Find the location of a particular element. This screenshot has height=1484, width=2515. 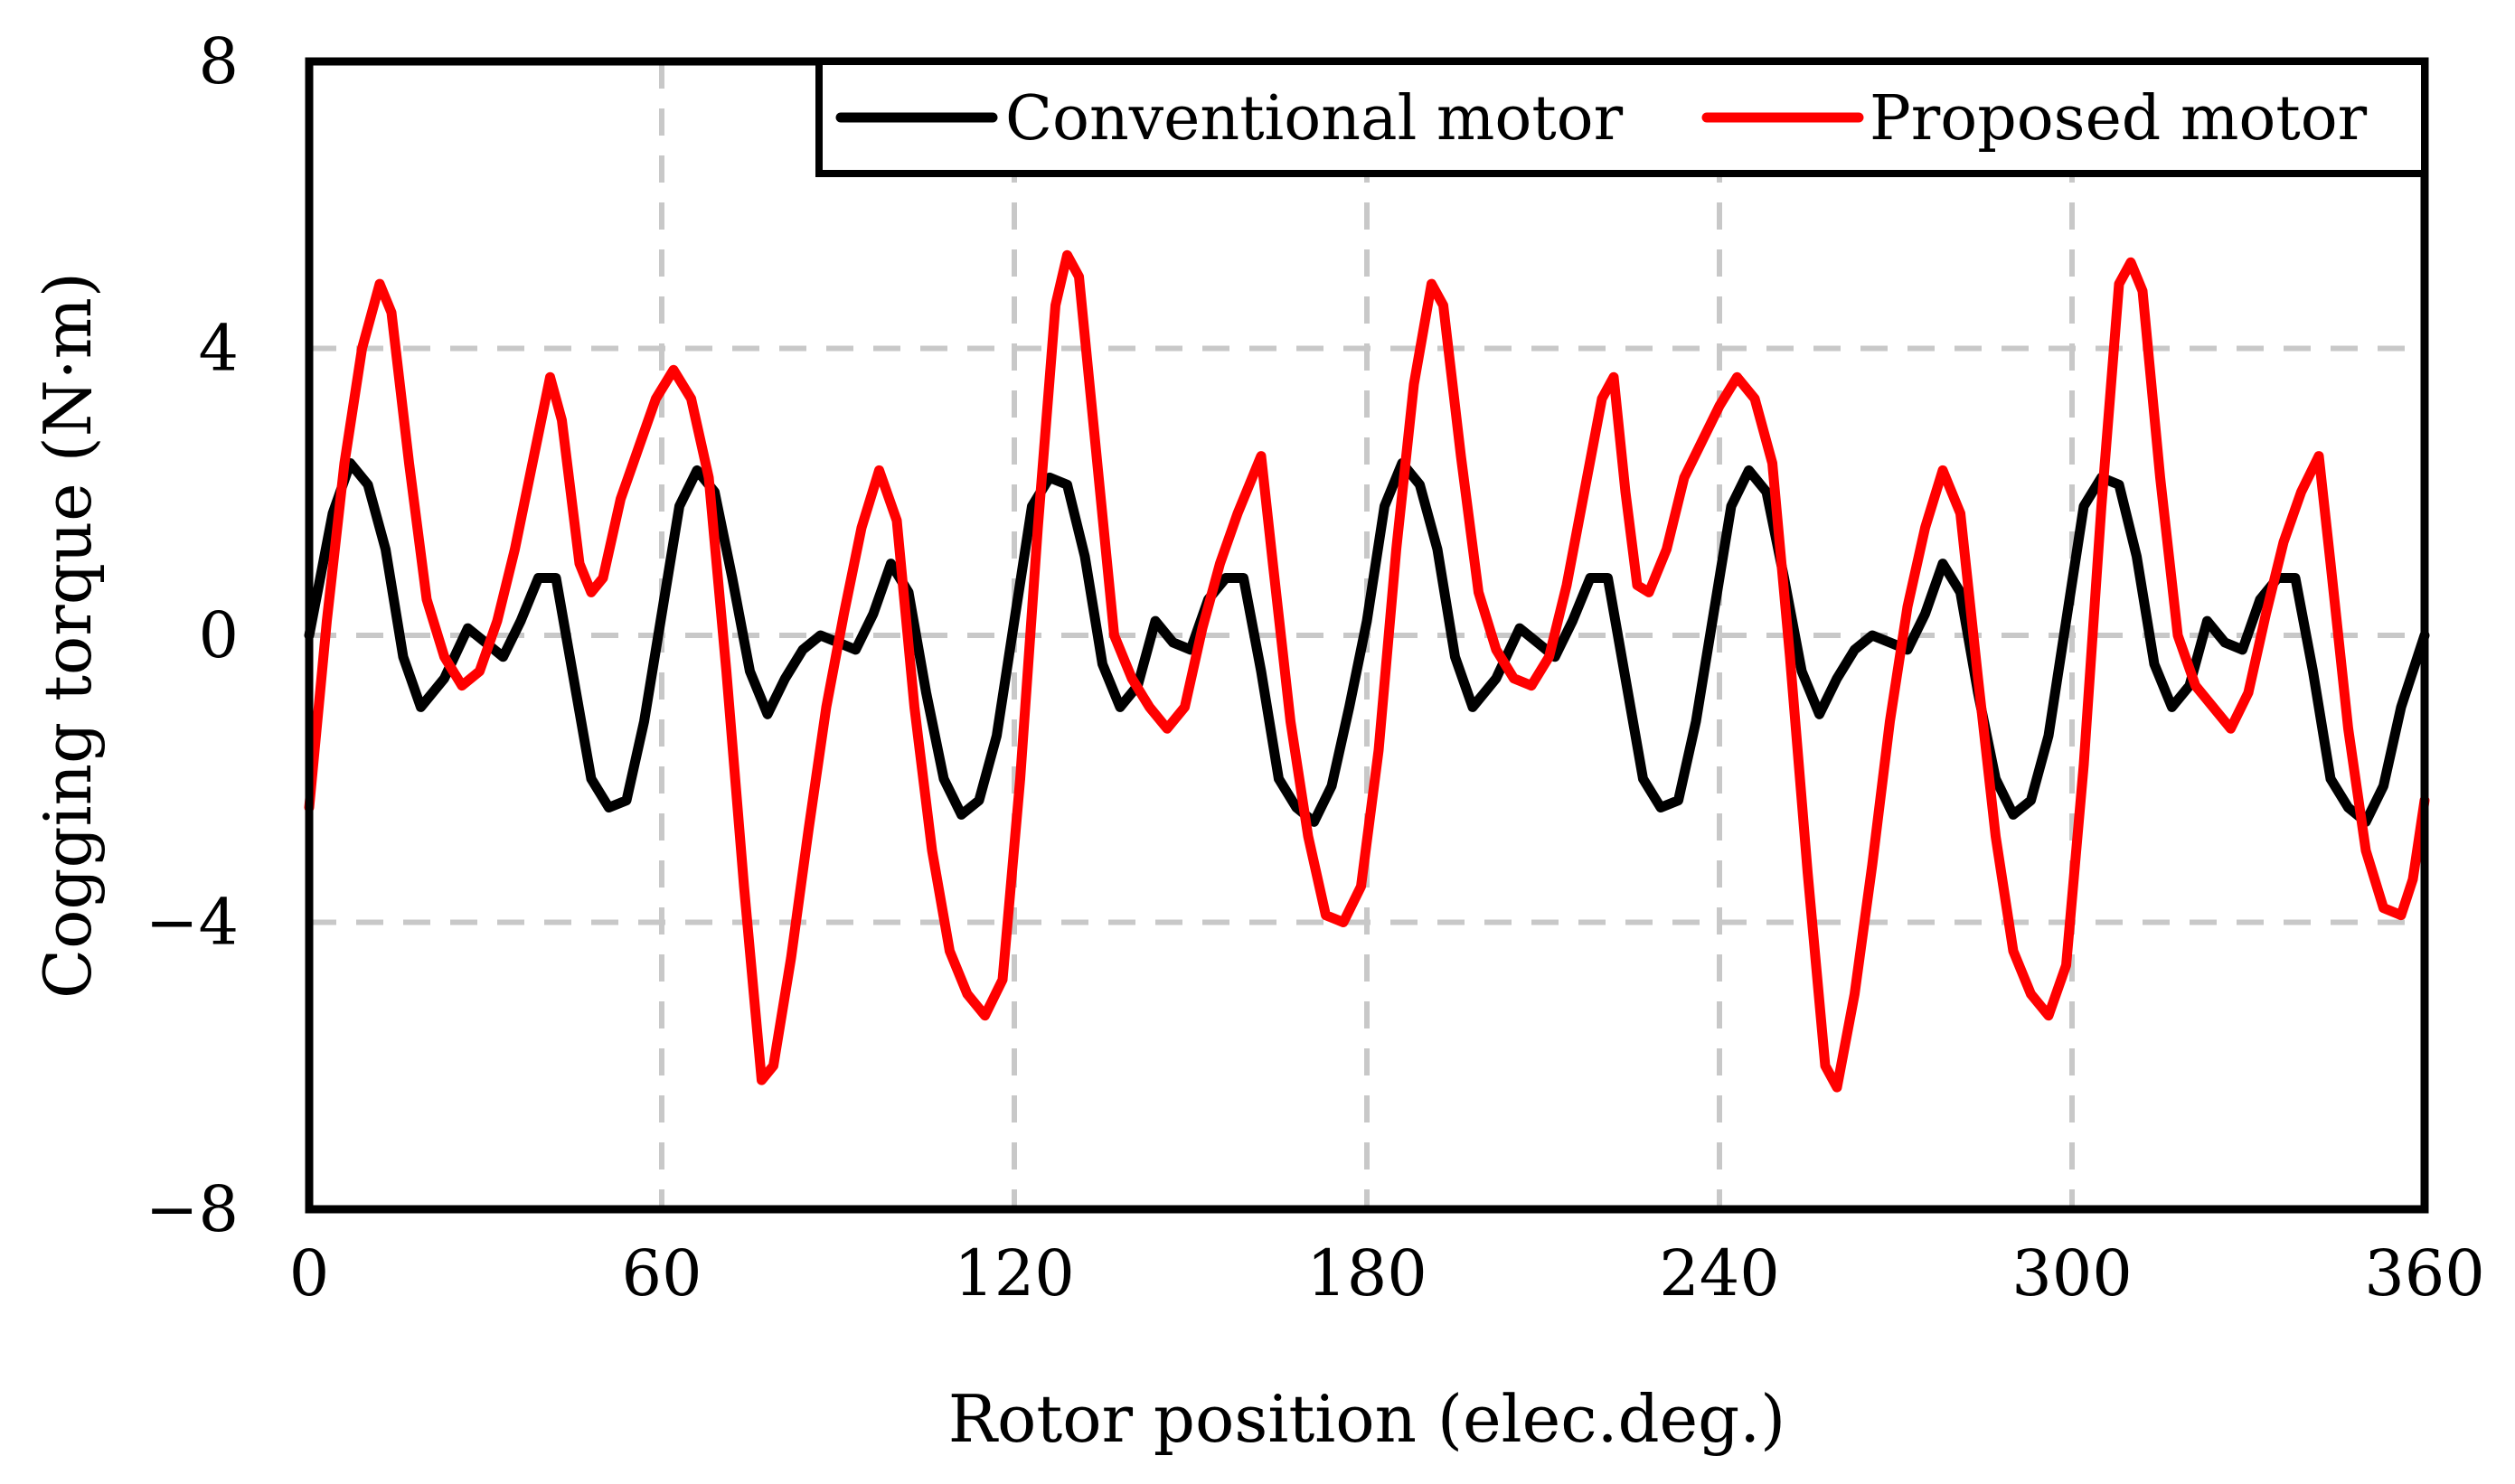

y-tick-label-neg4: −4 is located at coordinates (192, 923).